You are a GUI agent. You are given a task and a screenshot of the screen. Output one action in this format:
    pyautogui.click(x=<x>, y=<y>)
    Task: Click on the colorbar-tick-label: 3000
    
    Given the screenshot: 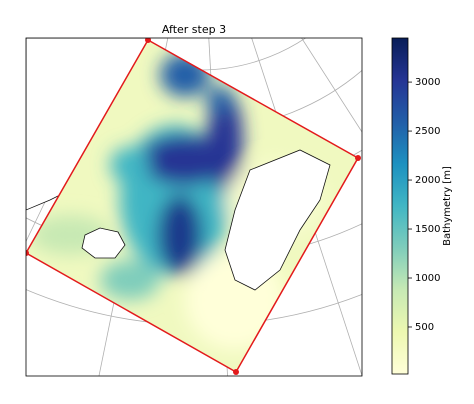 What is the action you would take?
    pyautogui.click(x=427, y=82)
    